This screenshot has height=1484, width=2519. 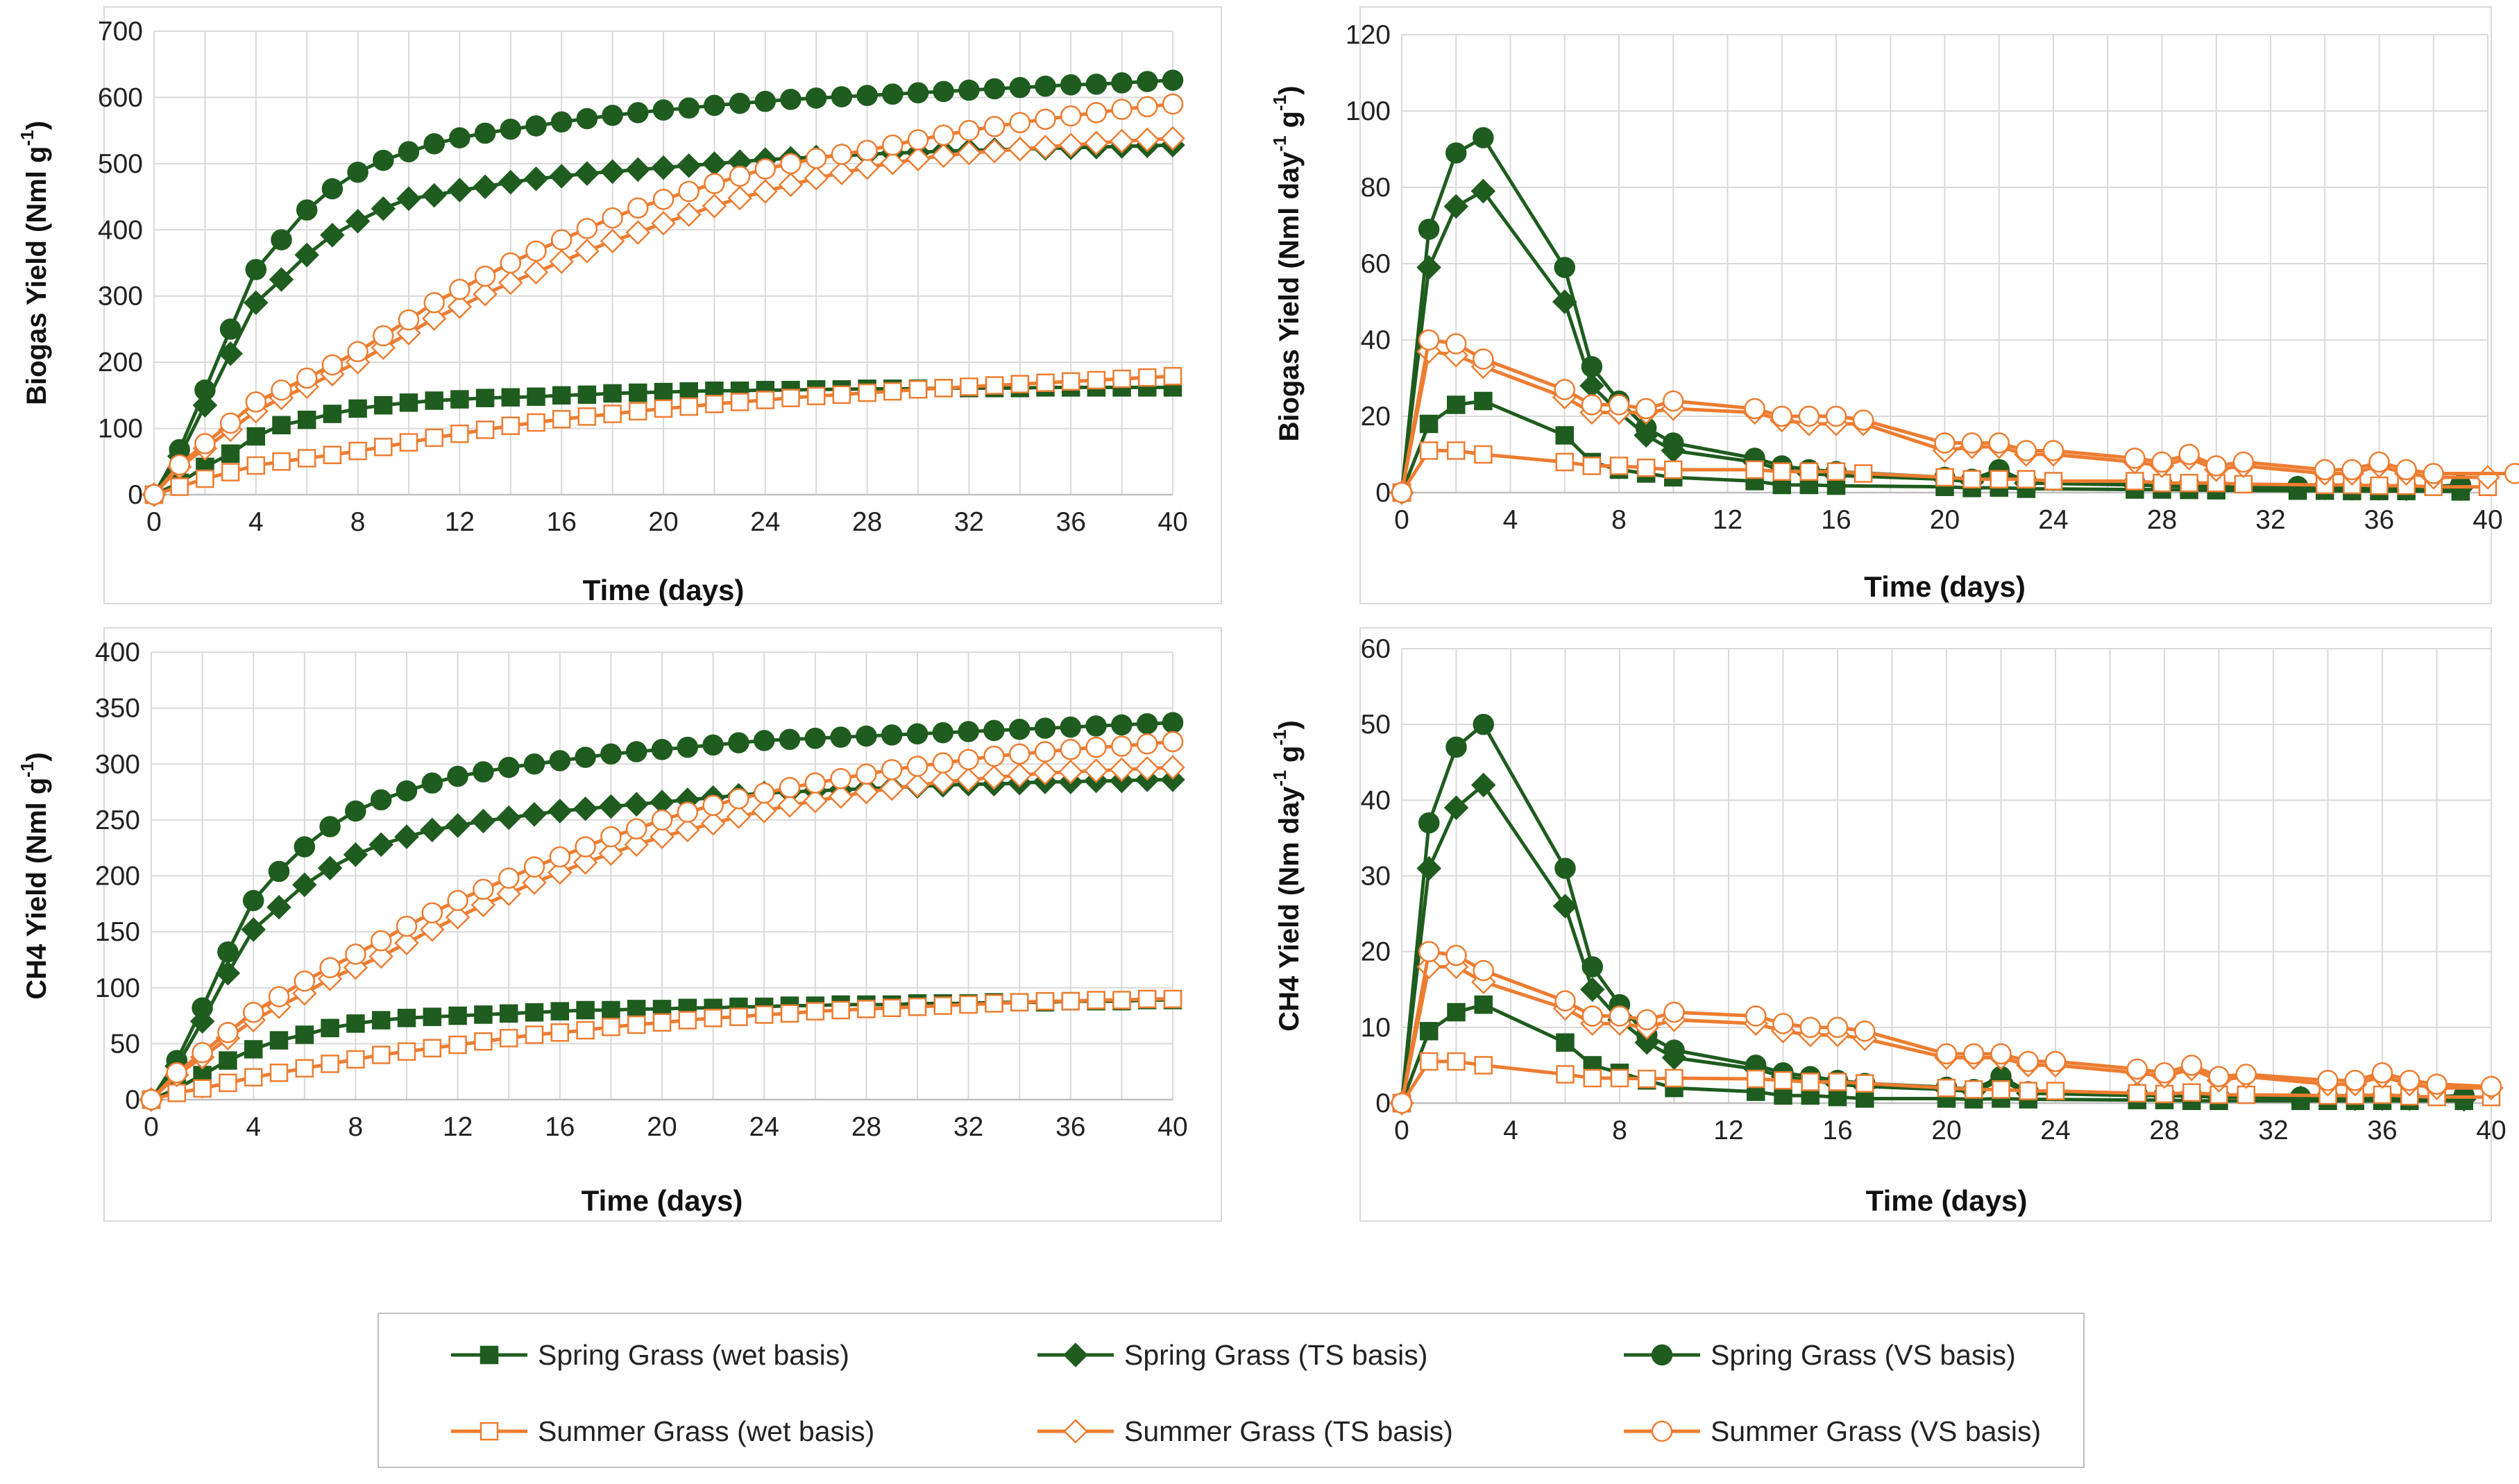 What do you see at coordinates (1620, 1130) in the screenshot?
I see `x-tick-label: 8` at bounding box center [1620, 1130].